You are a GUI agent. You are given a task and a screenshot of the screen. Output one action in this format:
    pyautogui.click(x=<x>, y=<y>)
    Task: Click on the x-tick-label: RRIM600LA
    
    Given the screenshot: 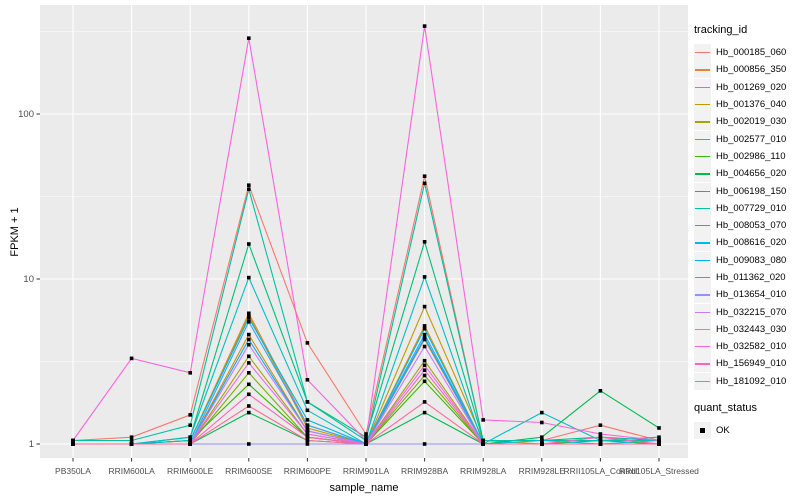 What is the action you would take?
    pyautogui.click(x=131, y=471)
    